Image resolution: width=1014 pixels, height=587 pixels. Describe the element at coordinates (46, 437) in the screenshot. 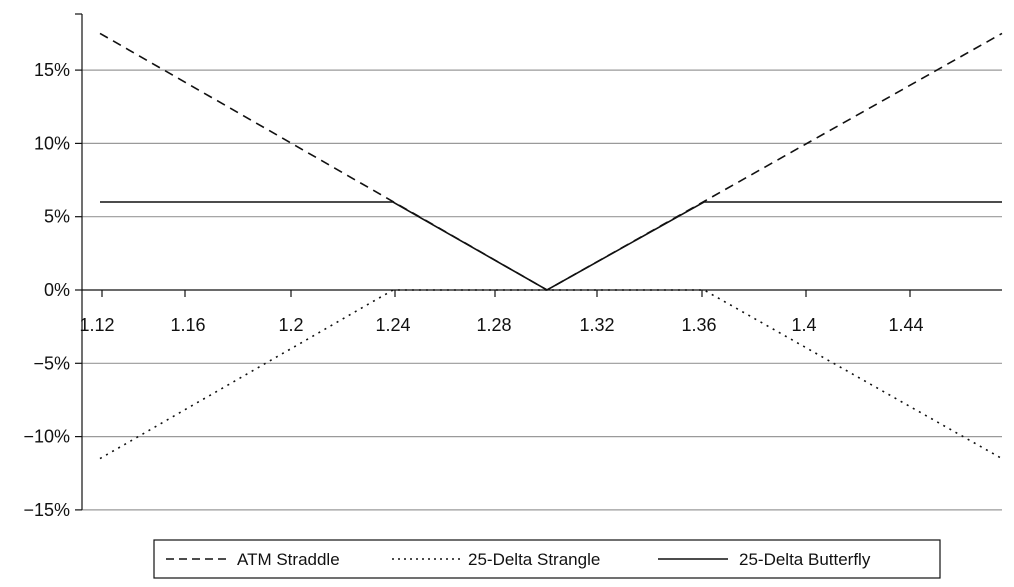

I see `y-tick-label: −10%` at that location.